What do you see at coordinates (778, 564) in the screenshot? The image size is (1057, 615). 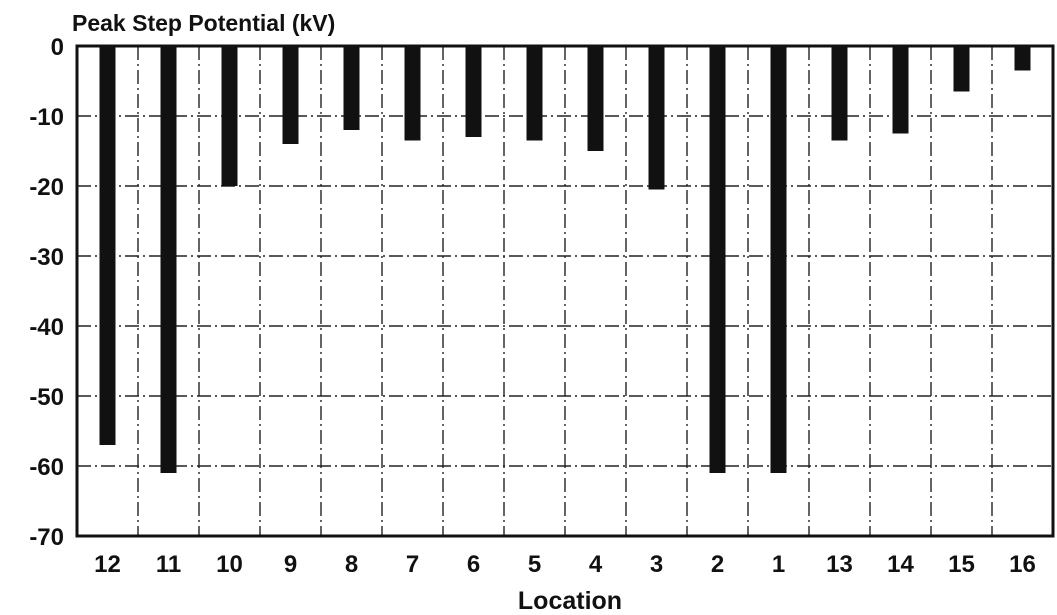 I see `x-tick-label: 1` at bounding box center [778, 564].